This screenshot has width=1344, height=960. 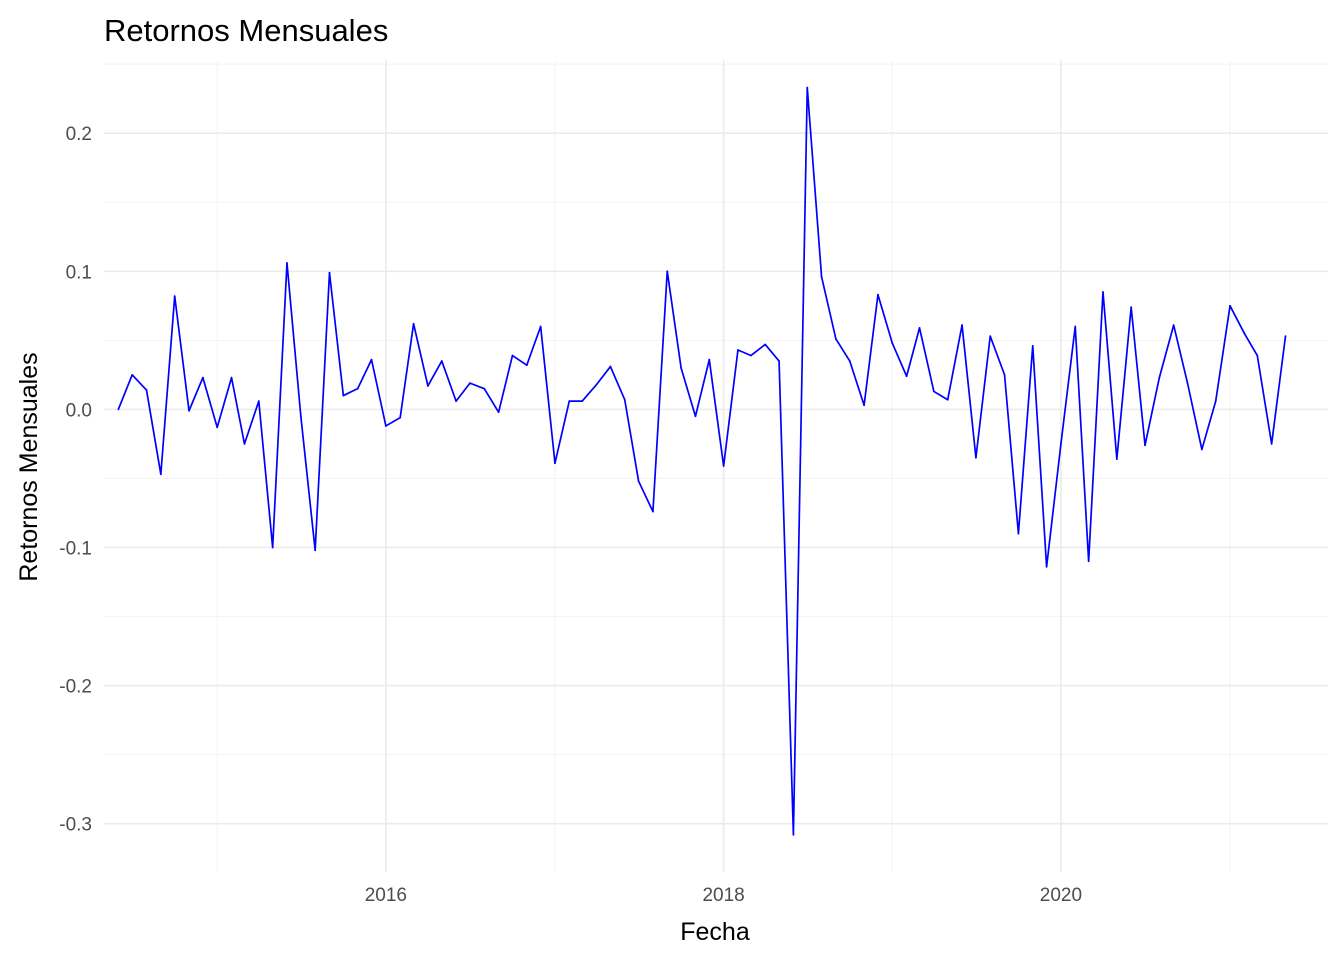 What do you see at coordinates (246, 30) in the screenshot?
I see `chart-title: Retornos Mensuales` at bounding box center [246, 30].